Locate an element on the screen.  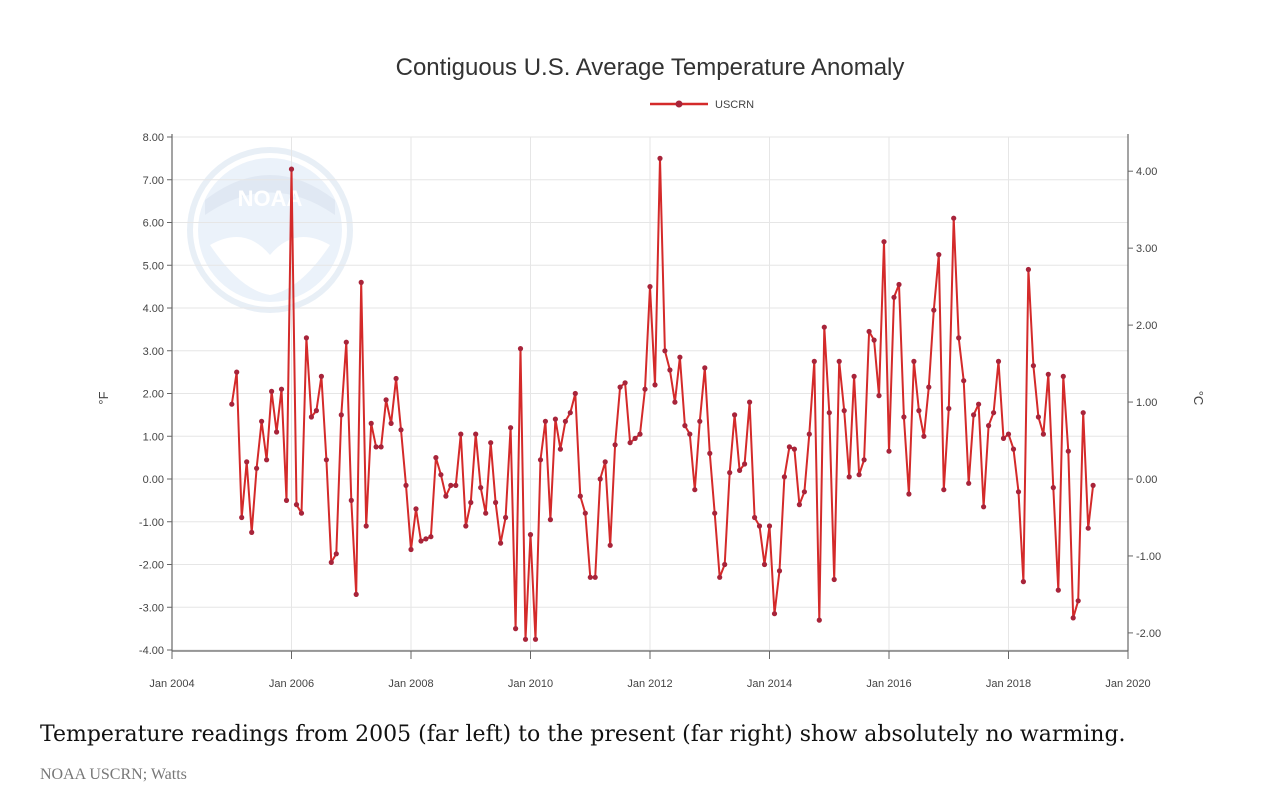
legend-label-uscrn: USCRN is located at coordinates (734, 105).